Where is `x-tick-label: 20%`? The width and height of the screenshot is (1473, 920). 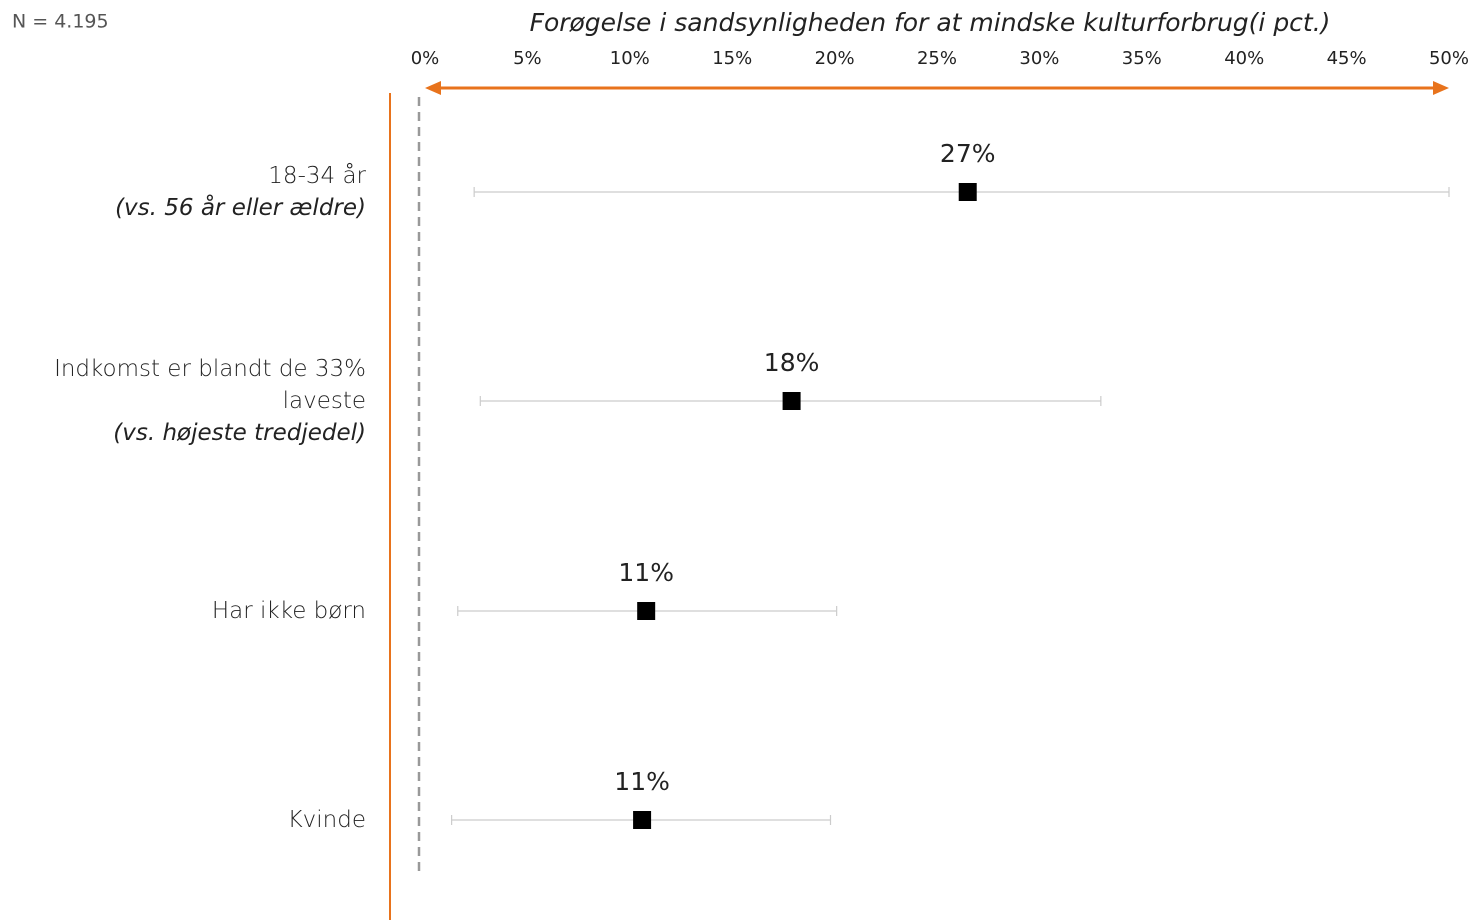
x-tick-label: 20% is located at coordinates (835, 58).